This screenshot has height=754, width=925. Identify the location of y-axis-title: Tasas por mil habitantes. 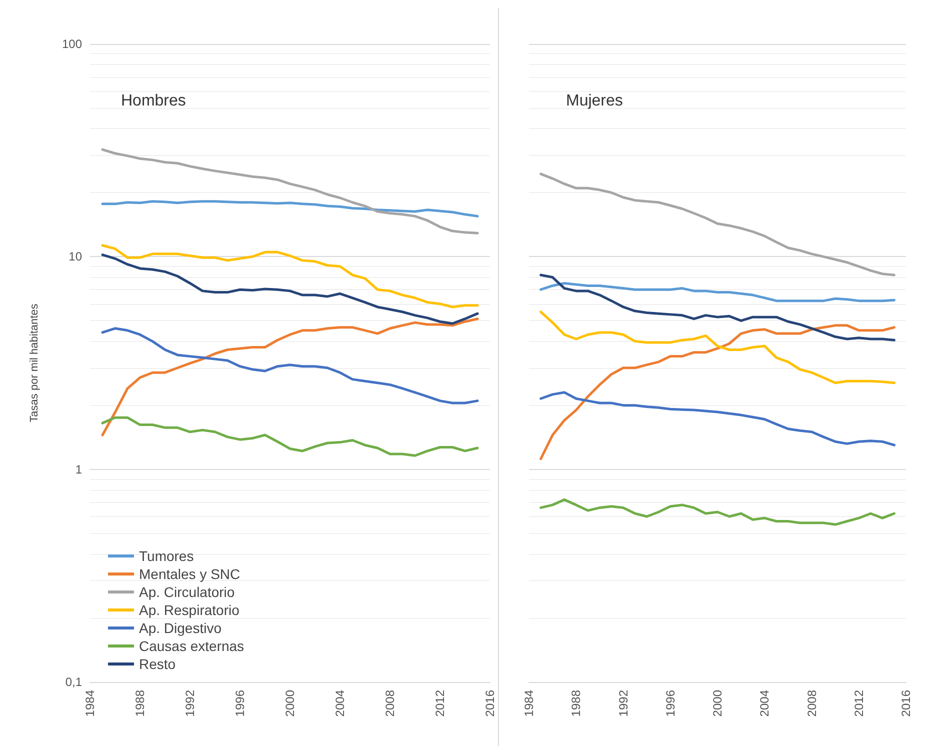
(34, 362).